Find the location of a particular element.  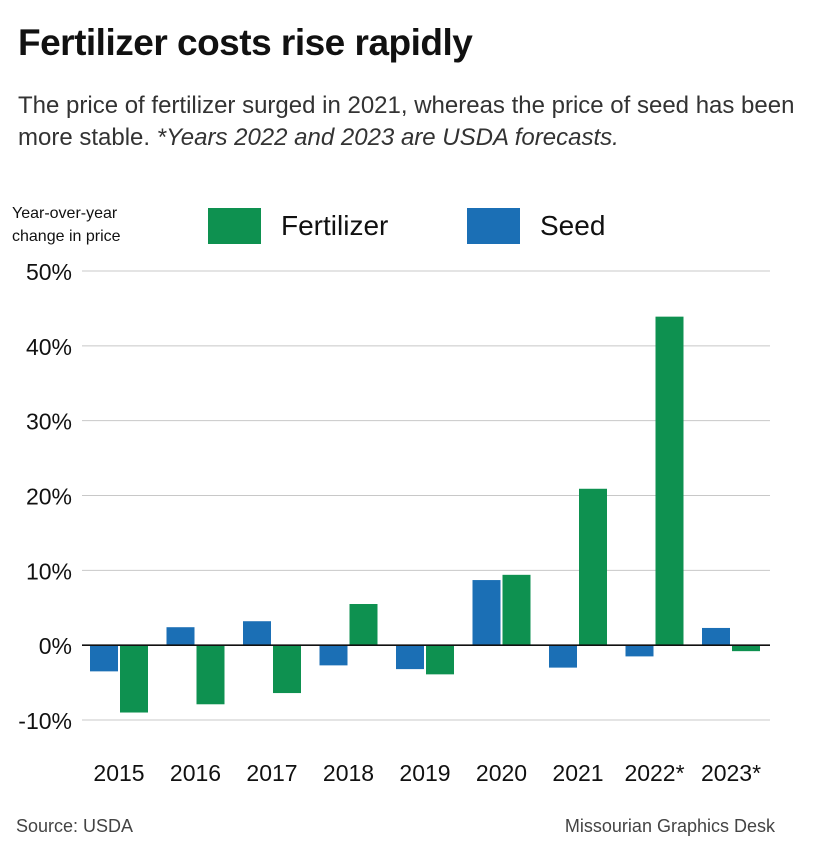

legend-swatch-fertilizer is located at coordinates (234, 226).